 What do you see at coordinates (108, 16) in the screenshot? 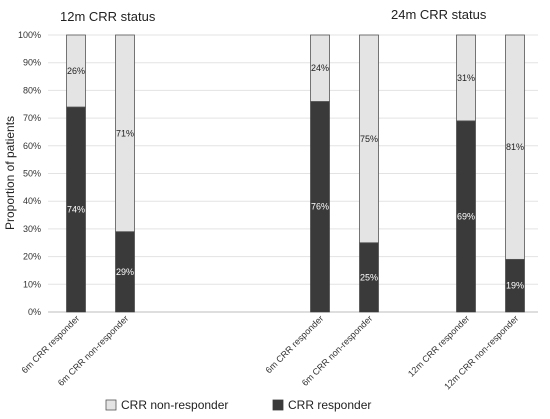
I see `panel-title-12m: 12m CRR status` at bounding box center [108, 16].